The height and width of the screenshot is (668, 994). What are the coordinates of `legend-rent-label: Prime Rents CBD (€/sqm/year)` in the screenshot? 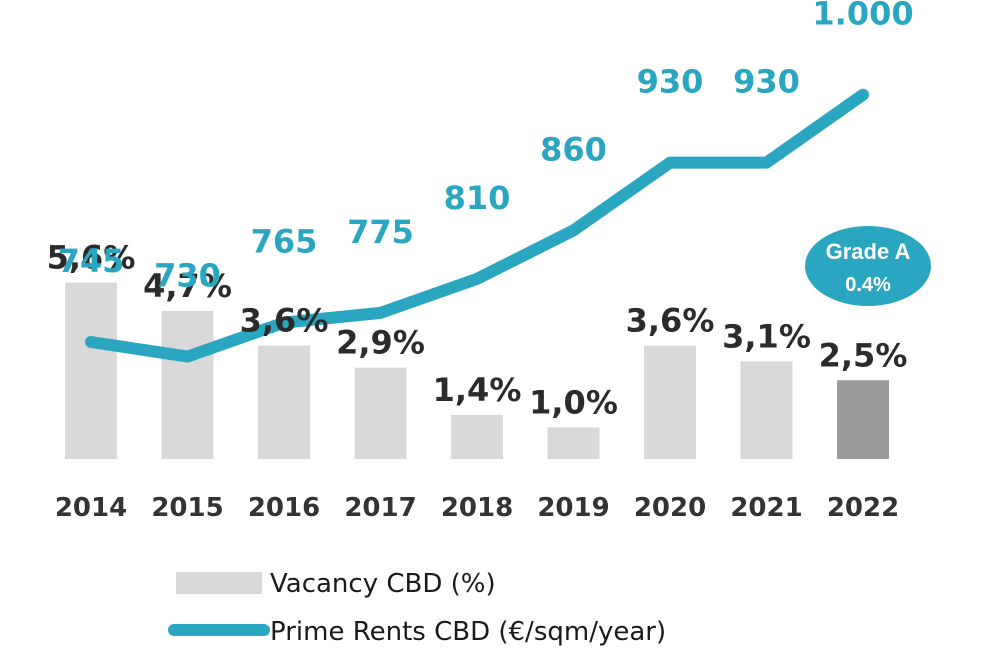 It's located at (468, 632).